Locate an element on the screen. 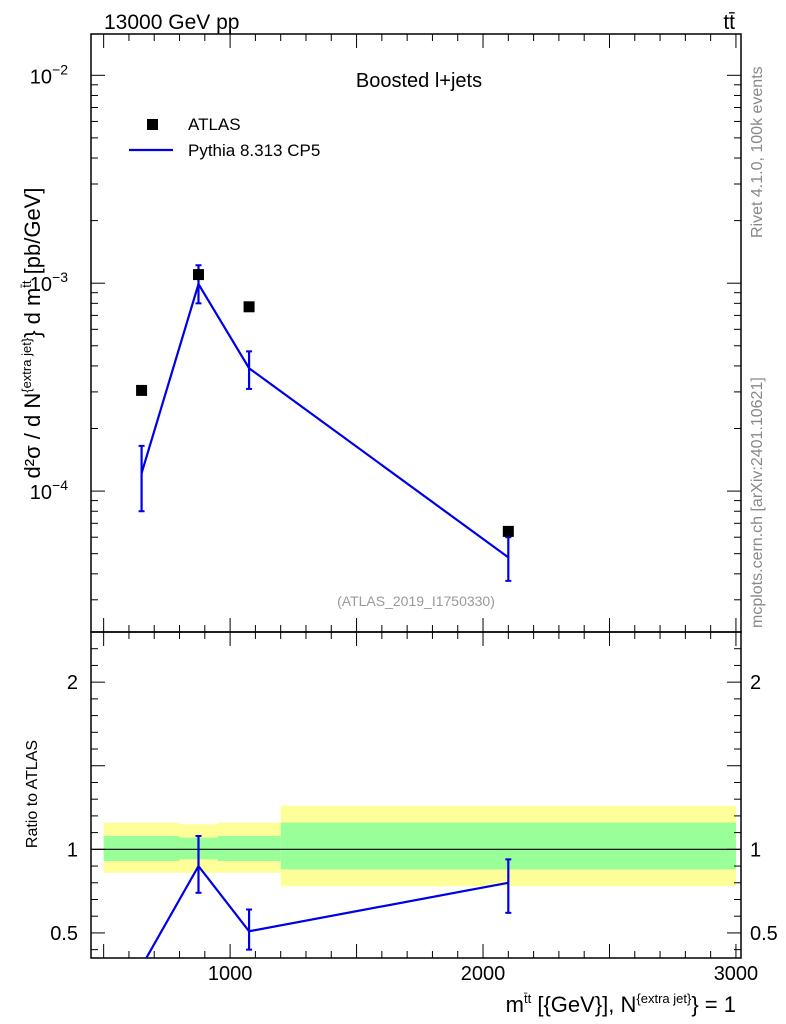 The width and height of the screenshot is (786, 1024). side-label-mcplots: mcplots.cern.ch [arXiv:2401.10621] is located at coordinates (757, 502).